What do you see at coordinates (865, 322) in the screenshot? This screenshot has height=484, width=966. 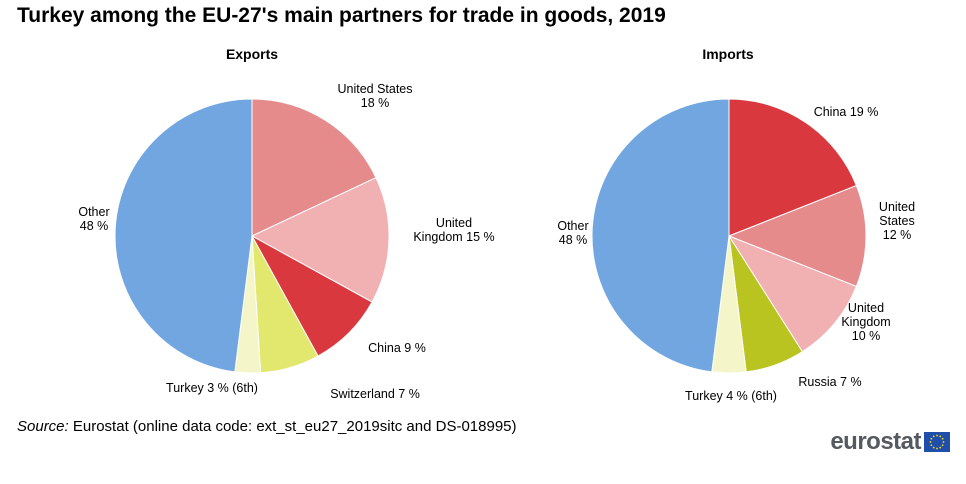 I see `imports-label-united-kingdom: United Kingdom 10 %` at bounding box center [865, 322].